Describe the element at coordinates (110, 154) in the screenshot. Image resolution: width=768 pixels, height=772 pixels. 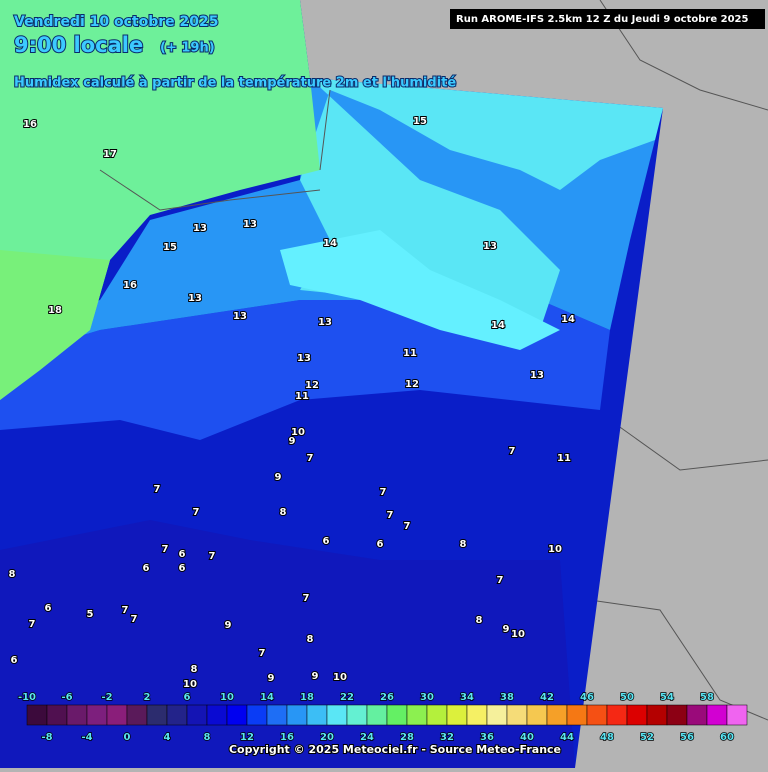
I see `contour-label: 17` at that location.